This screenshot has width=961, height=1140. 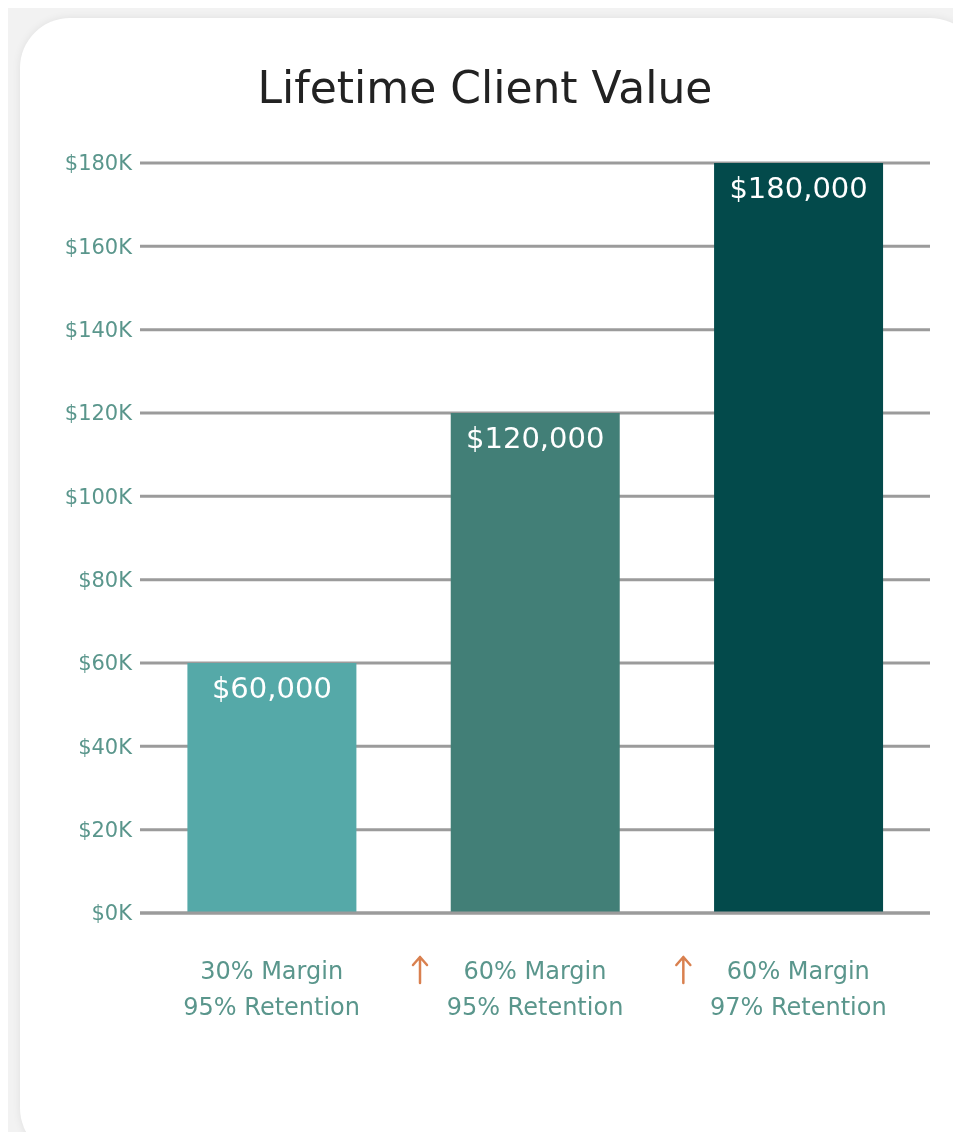 I want to click on y-tick-label: $0K, so click(x=112, y=913).